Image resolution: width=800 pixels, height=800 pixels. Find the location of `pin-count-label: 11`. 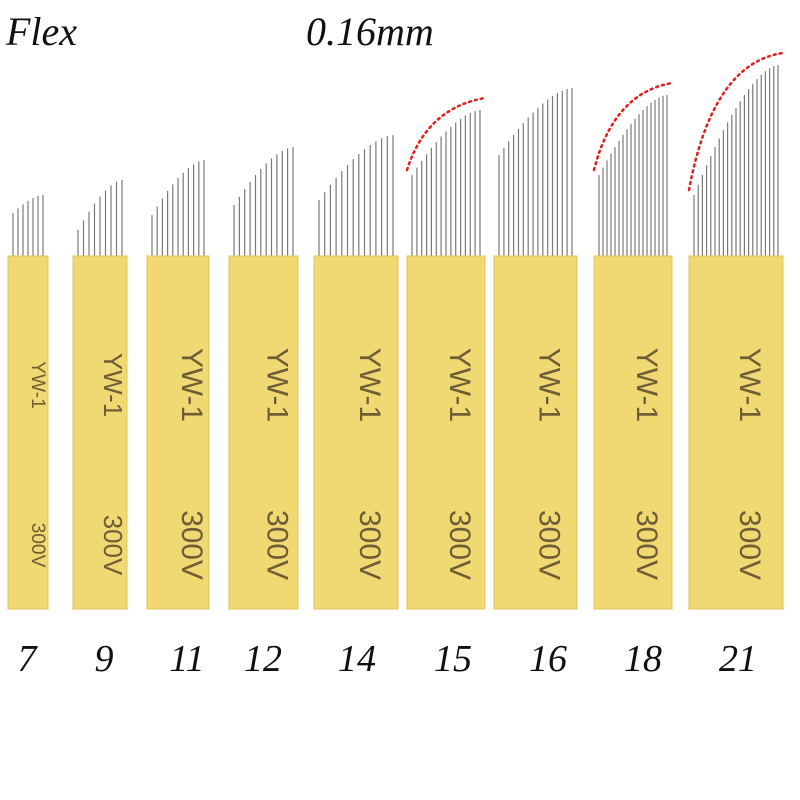

pin-count-label: 11 is located at coordinates (187, 659).